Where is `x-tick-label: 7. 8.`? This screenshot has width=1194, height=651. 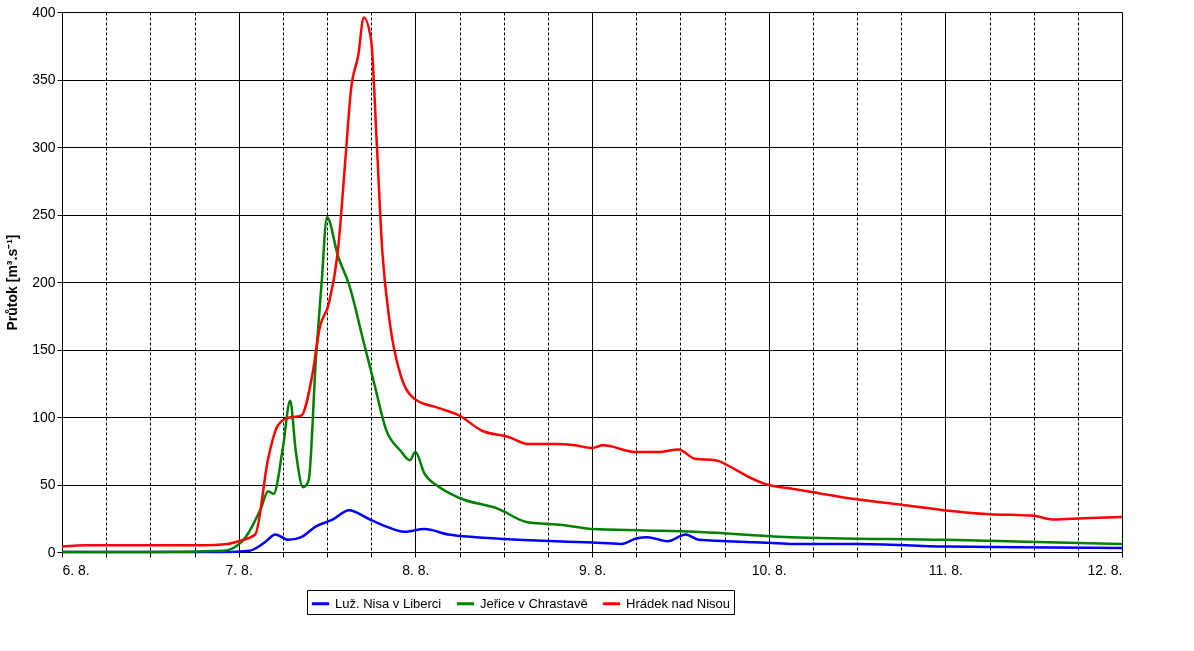 x-tick-label: 7. 8. is located at coordinates (239, 569).